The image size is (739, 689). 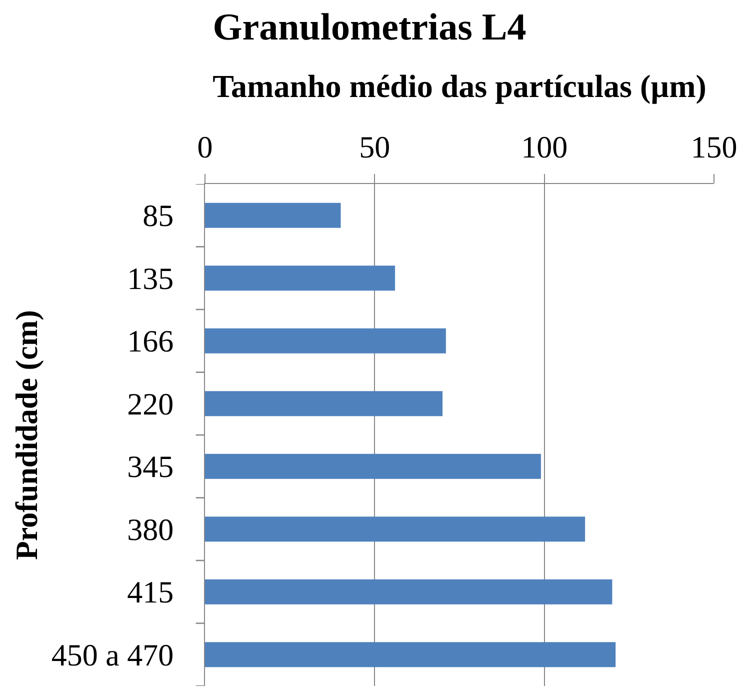 What do you see at coordinates (374, 146) in the screenshot?
I see `x-tick-label: 50` at bounding box center [374, 146].